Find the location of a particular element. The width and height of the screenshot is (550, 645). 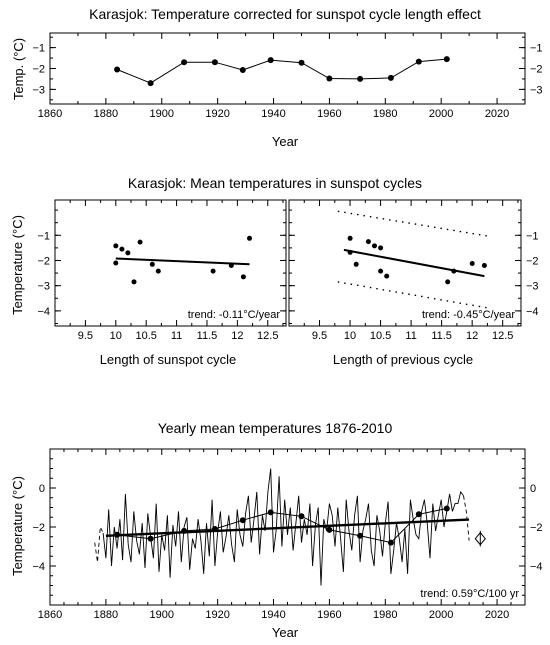

yearly-xtick-label: 2000 is located at coordinates (441, 615).